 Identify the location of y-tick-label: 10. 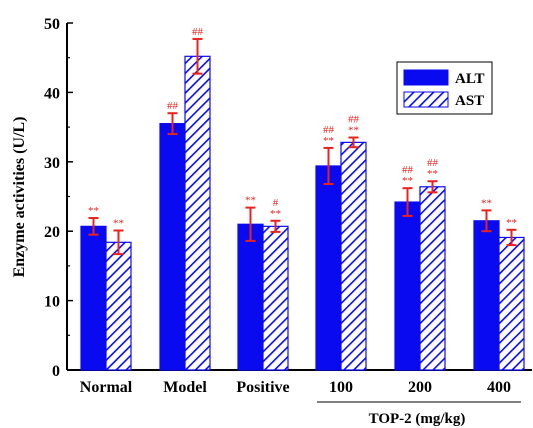
(52, 302).